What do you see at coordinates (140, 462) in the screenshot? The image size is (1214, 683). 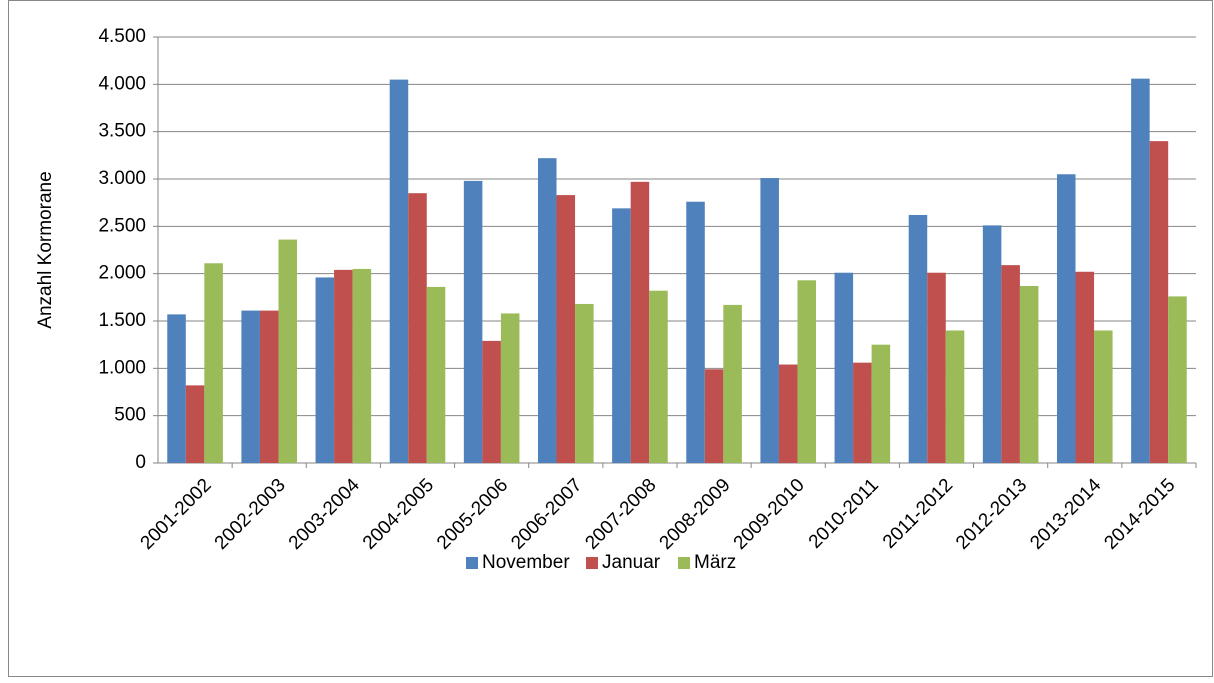 I see `y-tick-label: 0` at bounding box center [140, 462].